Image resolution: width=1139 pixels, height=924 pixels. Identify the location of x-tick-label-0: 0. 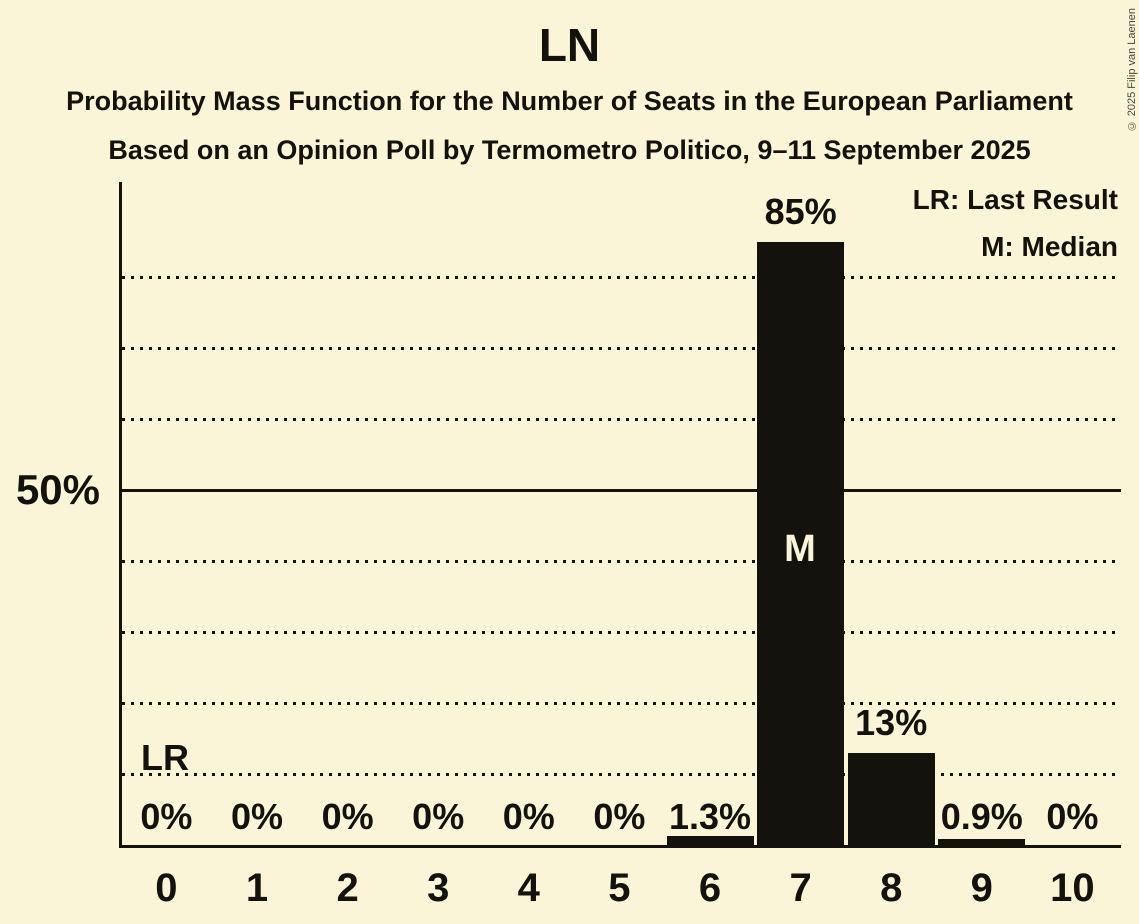
(166, 888).